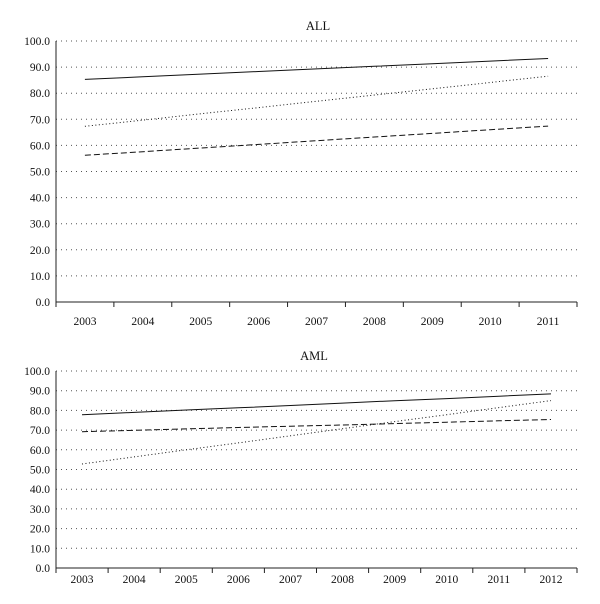  Describe the element at coordinates (316, 101) in the screenshot. I see `series-line-dotted` at that location.